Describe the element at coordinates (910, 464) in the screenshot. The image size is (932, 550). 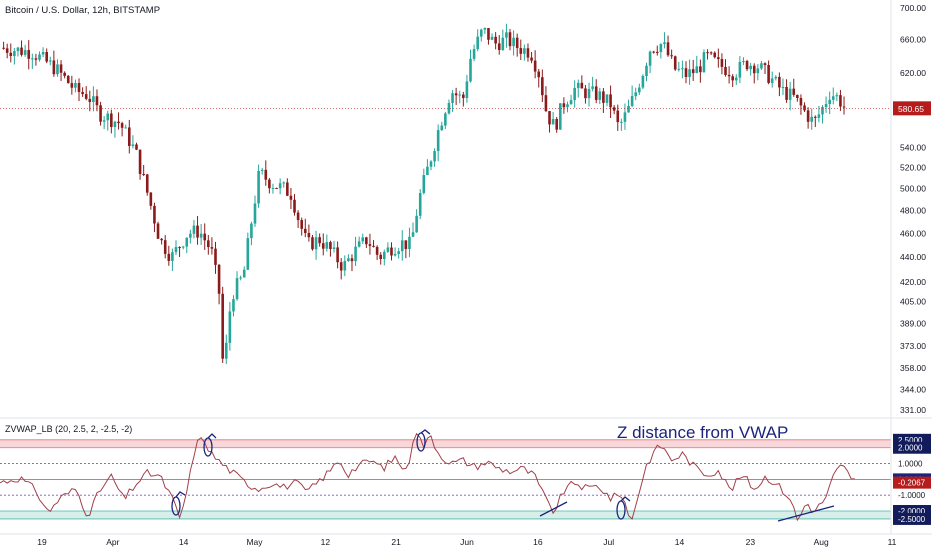
I see `z-tick-label: 1.0000` at that location.